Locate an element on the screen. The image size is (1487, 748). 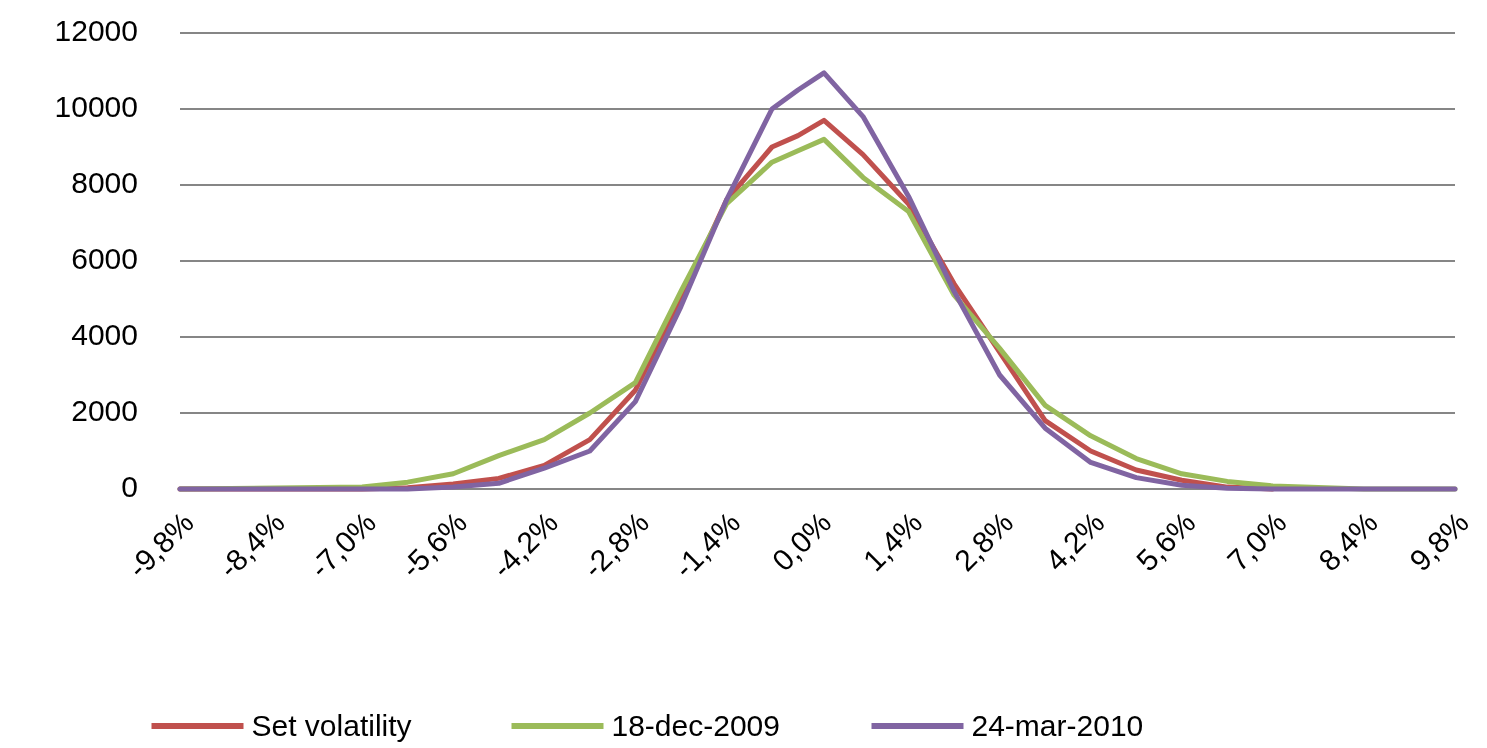
y-tick-label: 12000 is located at coordinates (96, 30).